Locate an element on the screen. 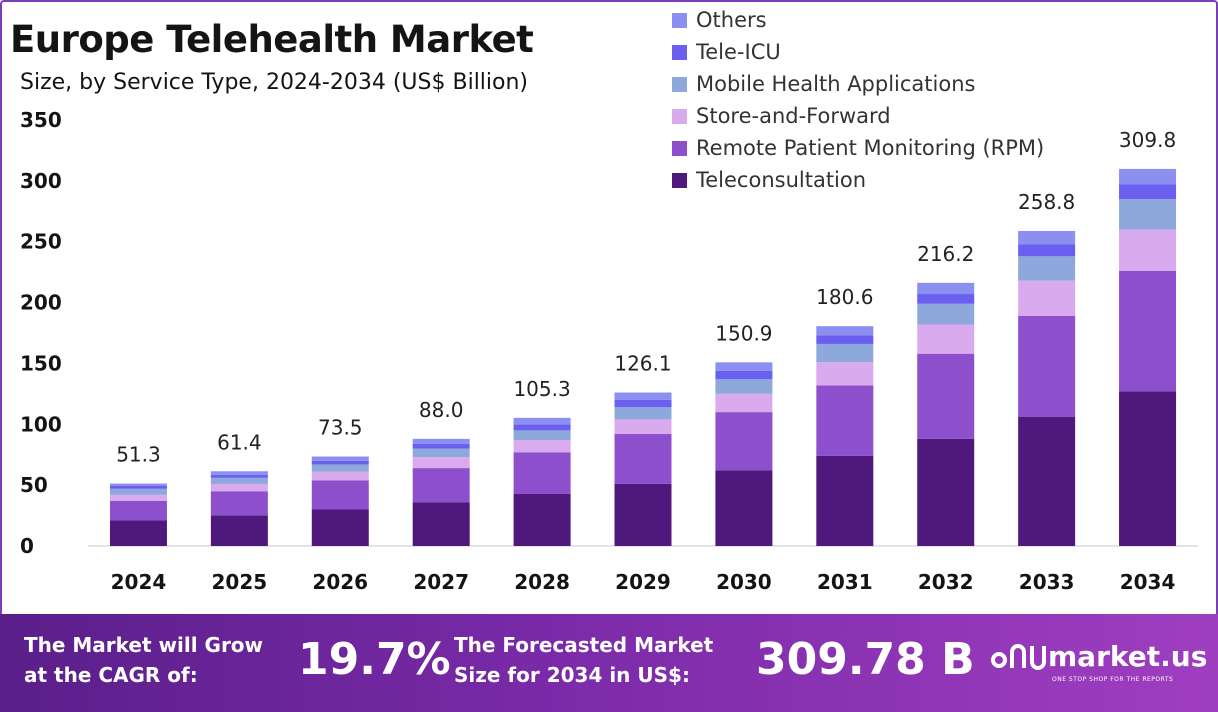 The height and width of the screenshot is (712, 1218). market-us-logo-icon is located at coordinates (1018, 657).